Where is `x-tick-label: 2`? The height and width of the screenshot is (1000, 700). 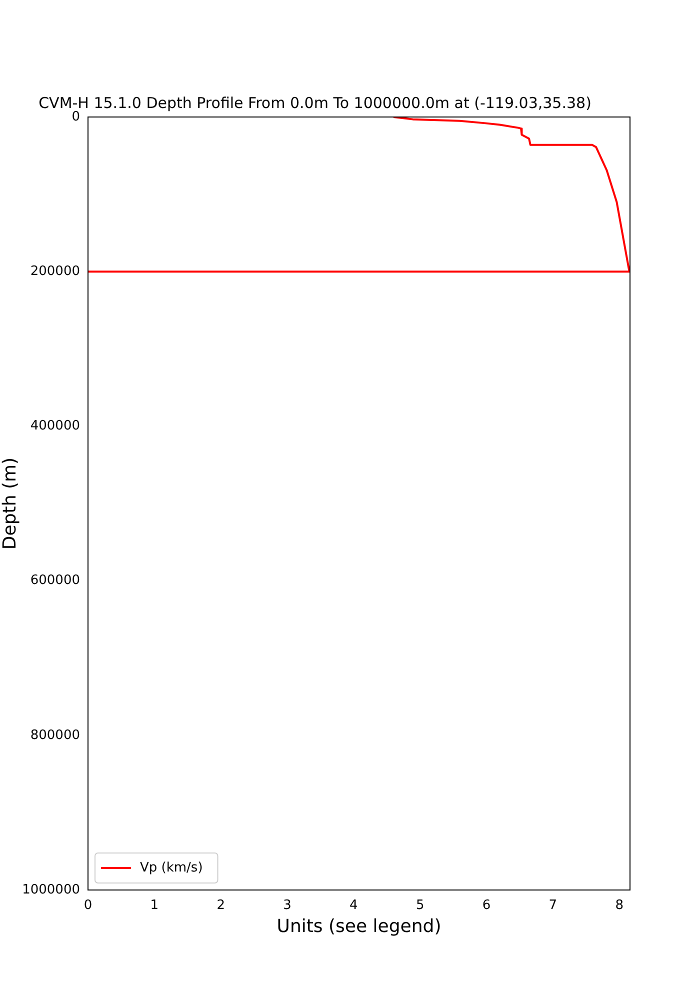 x-tick-label: 2 is located at coordinates (220, 906).